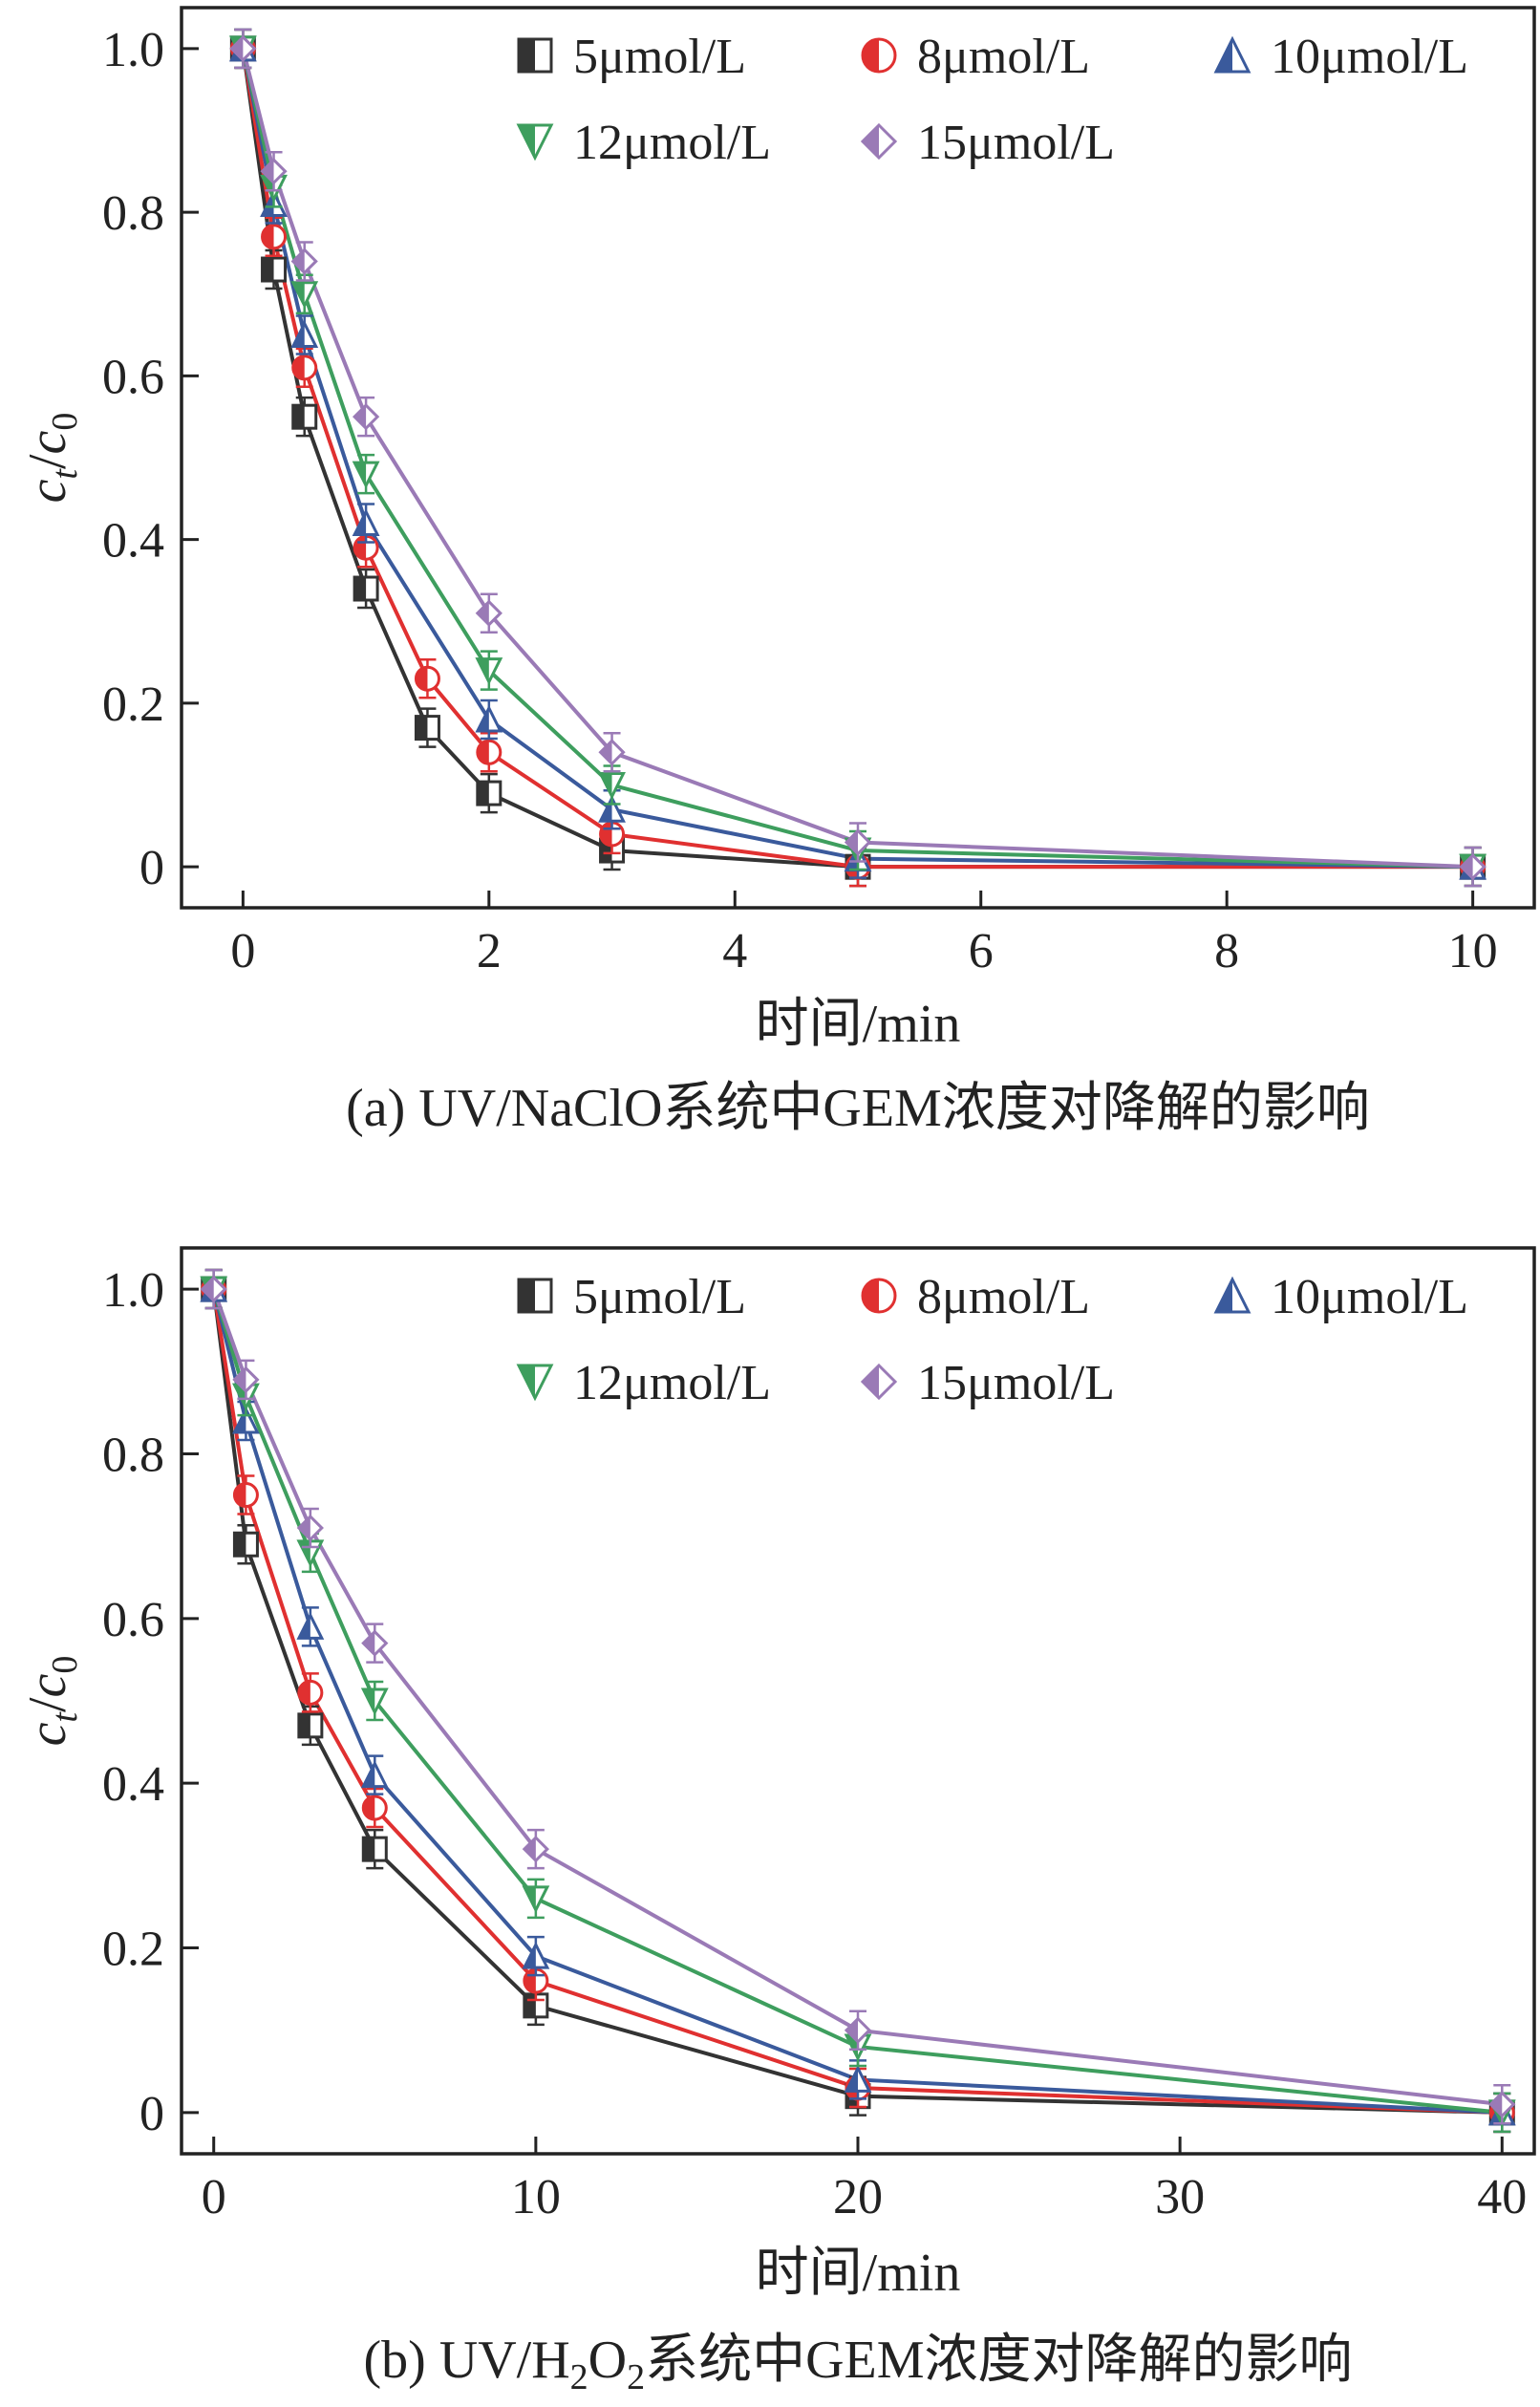 The image size is (1540, 2407). I want to click on y-axis-title-a: ct/c0, so click(51, 459).